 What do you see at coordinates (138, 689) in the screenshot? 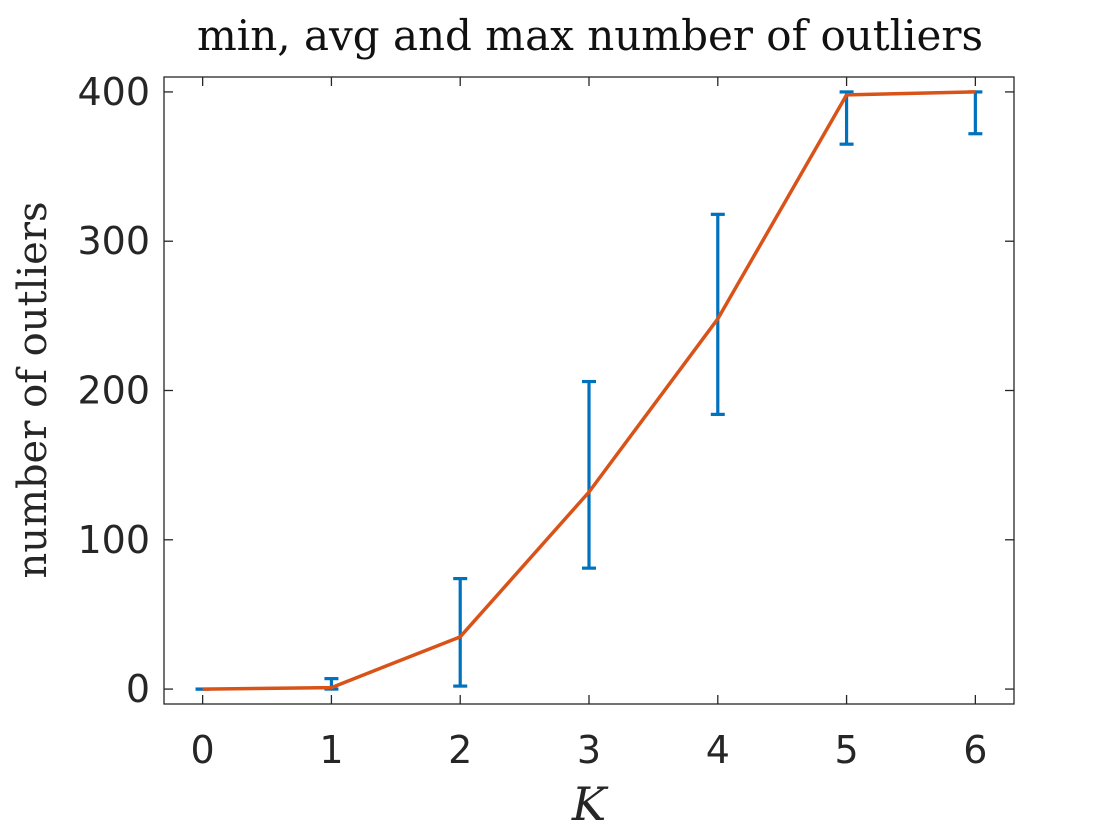
I see `y-tick-label: 0` at bounding box center [138, 689].